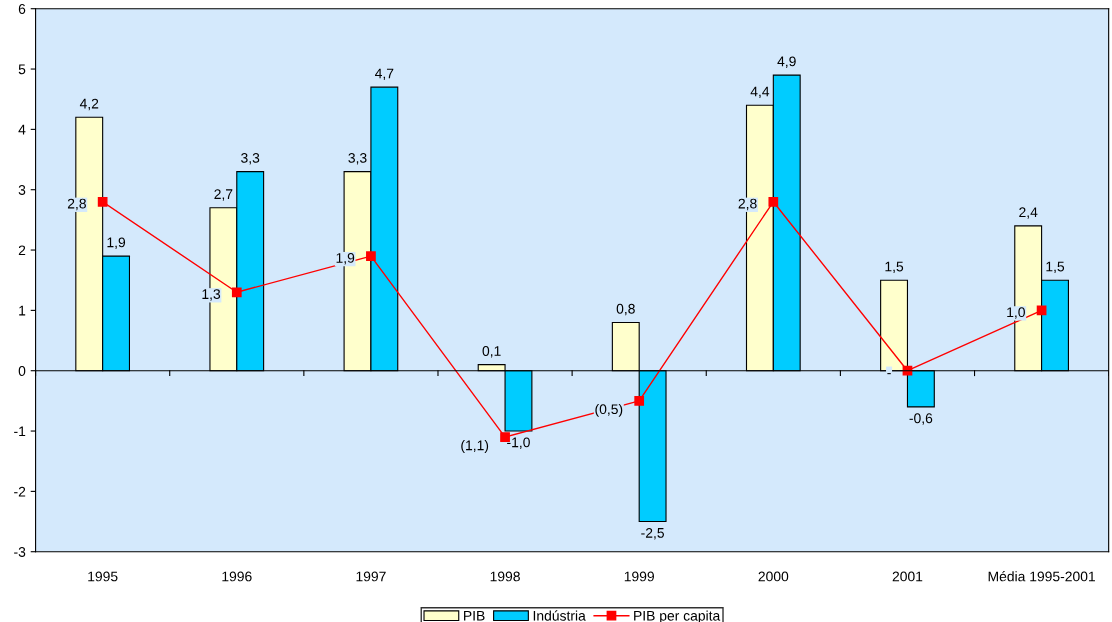 The height and width of the screenshot is (622, 1112). Describe the element at coordinates (652, 533) in the screenshot. I see `data-label: -2,5` at that location.